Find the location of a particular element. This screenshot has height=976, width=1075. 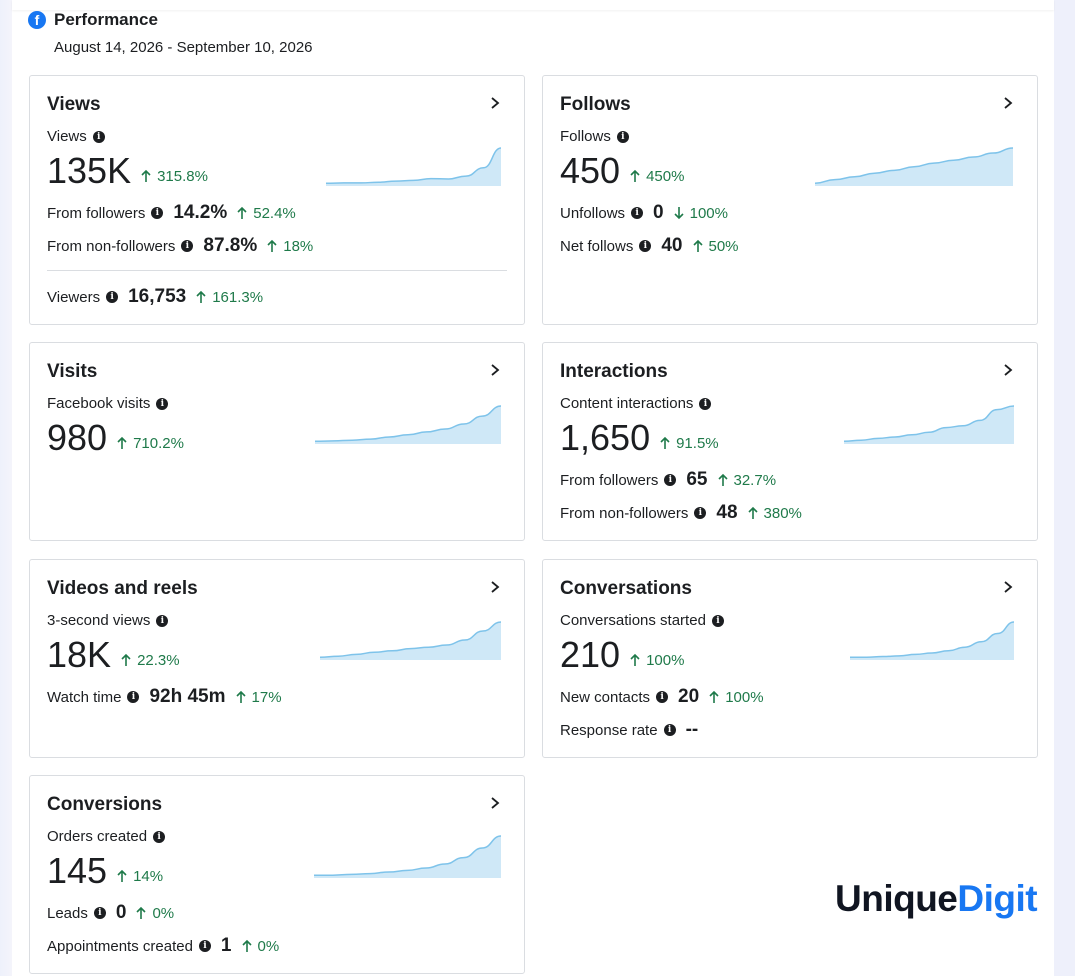

trend-change: 91.5% is located at coordinates (689, 443).